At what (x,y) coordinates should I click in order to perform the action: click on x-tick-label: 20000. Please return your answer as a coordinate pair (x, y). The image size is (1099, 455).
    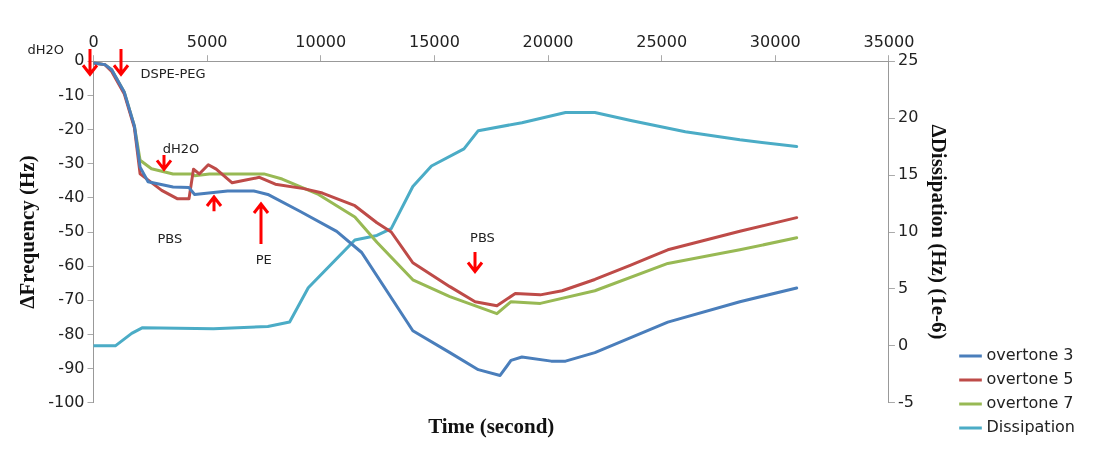
    Looking at the image, I should click on (548, 41).